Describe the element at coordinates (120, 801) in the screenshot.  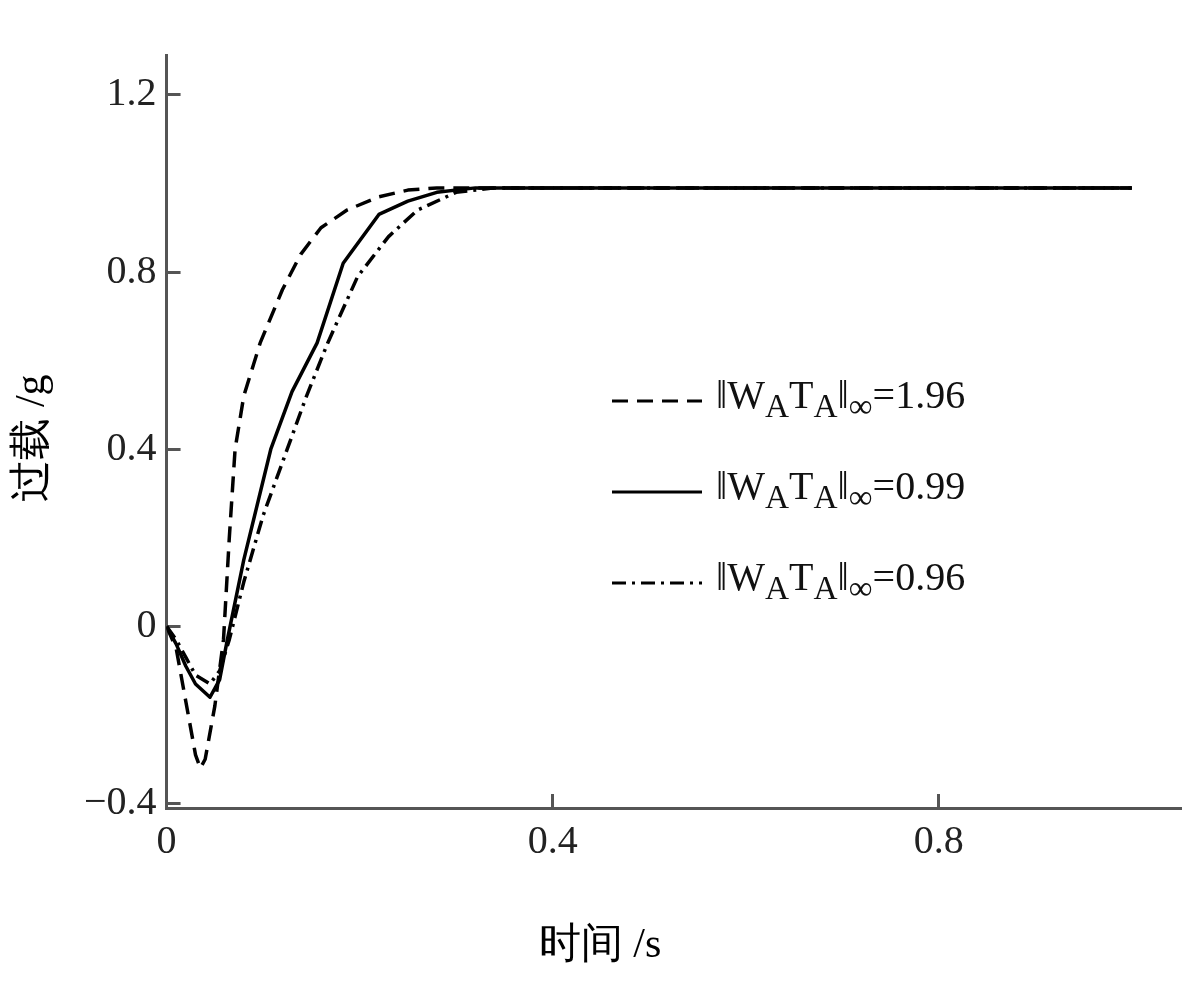
I see `y-tick-label: −0.4` at that location.